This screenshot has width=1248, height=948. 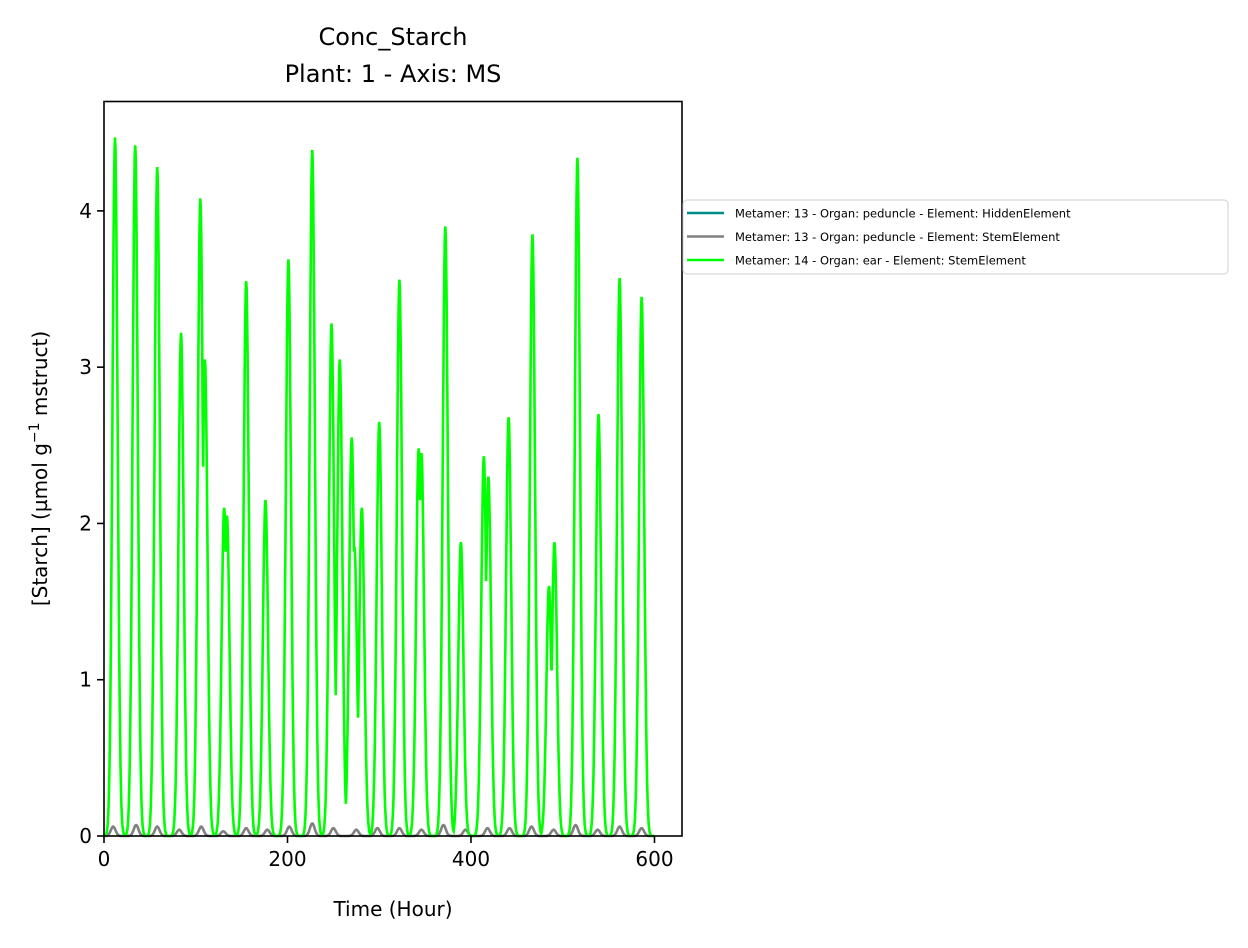 What do you see at coordinates (393, 37) in the screenshot?
I see `chart-title: Conc_Starch` at bounding box center [393, 37].